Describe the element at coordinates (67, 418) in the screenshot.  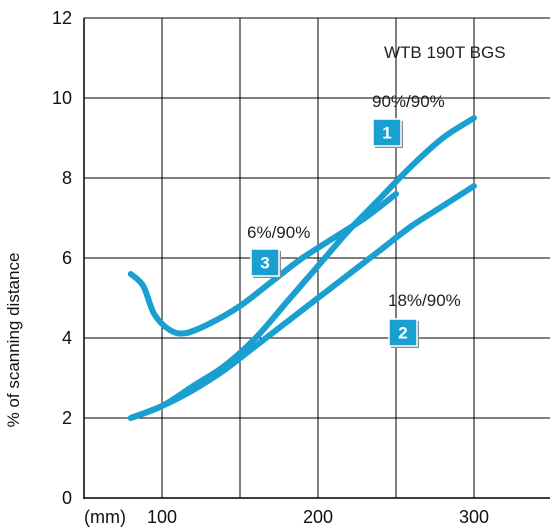
I see `y-tick-label: 2` at that location.